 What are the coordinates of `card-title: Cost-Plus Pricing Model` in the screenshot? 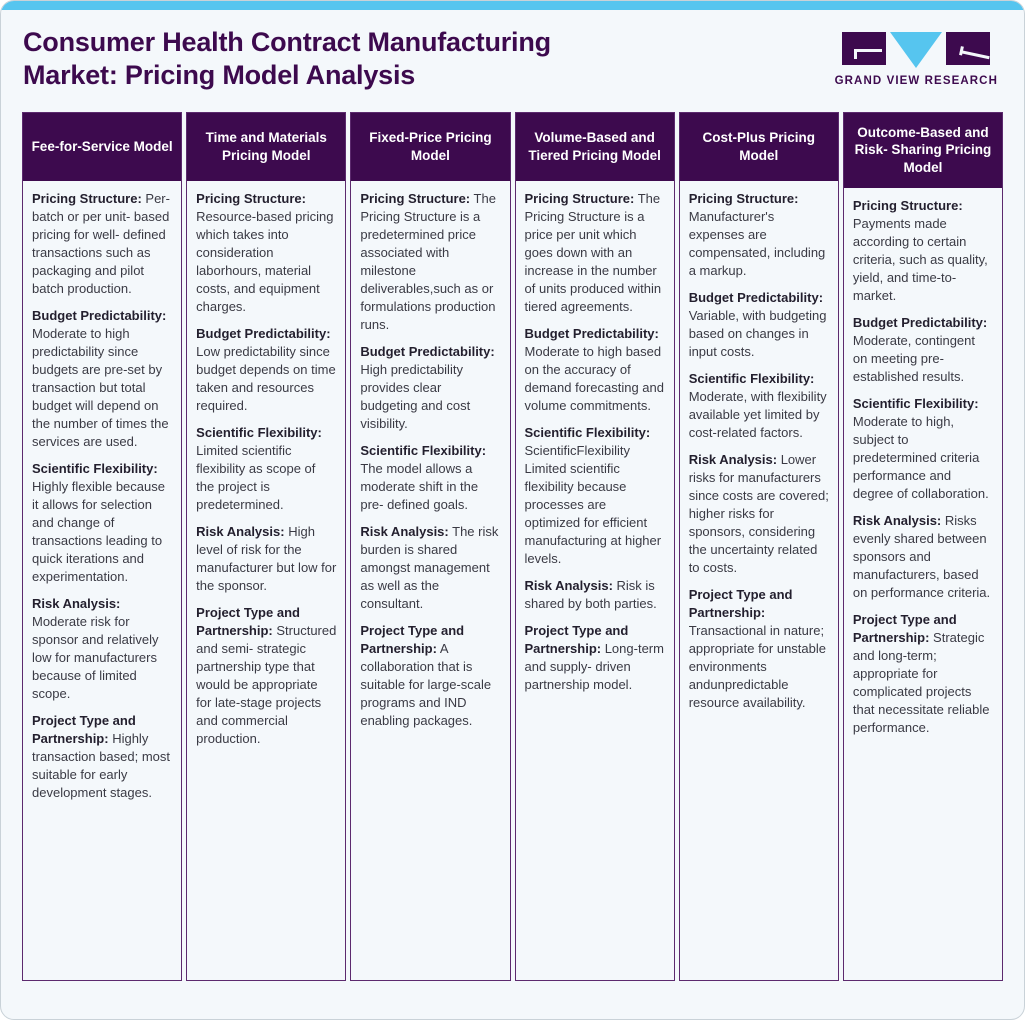 It's located at (758, 147).